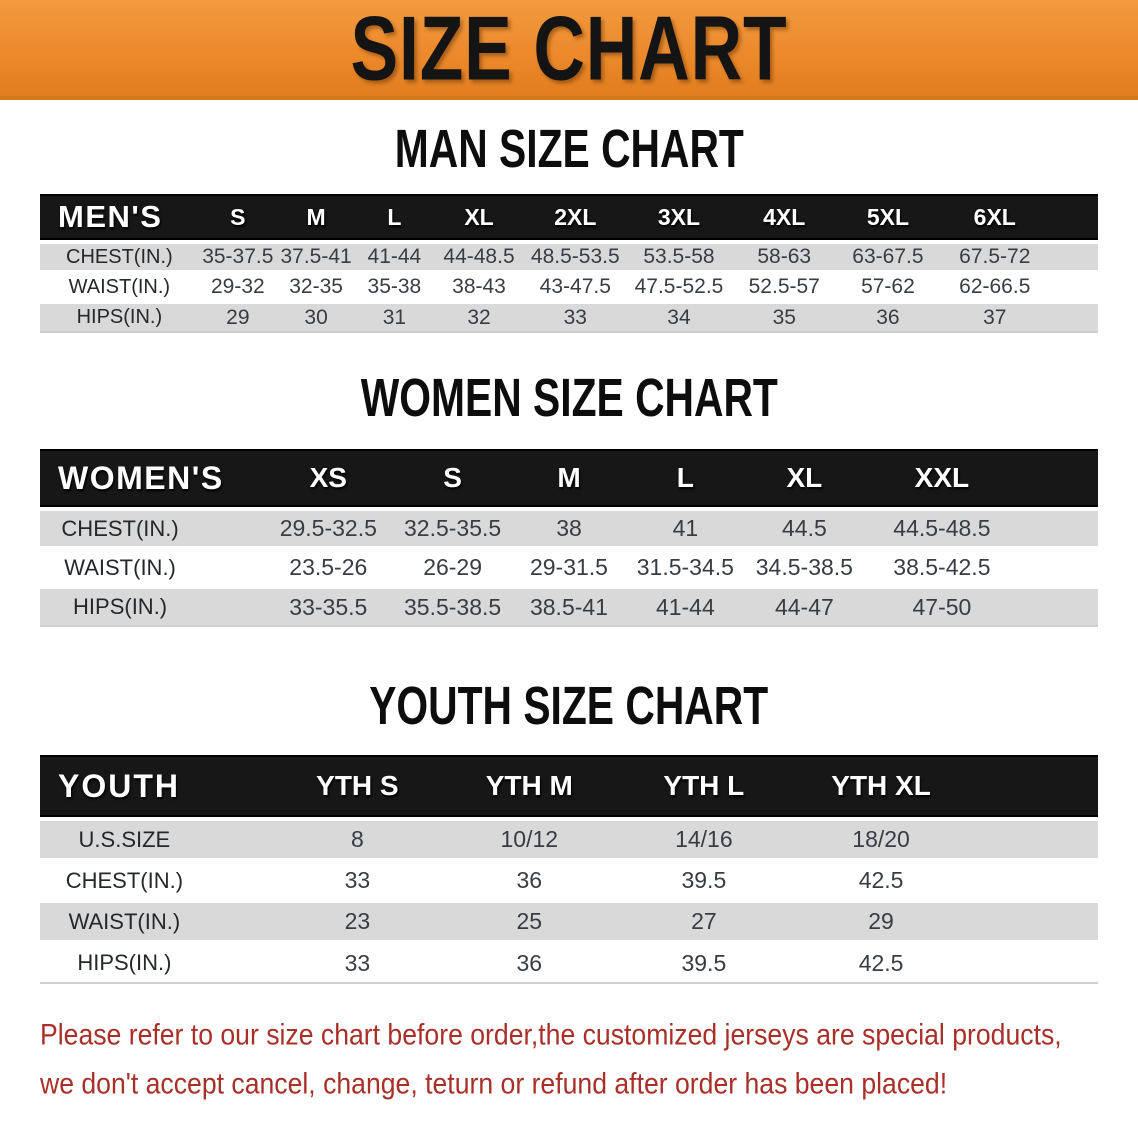  What do you see at coordinates (479, 317) in the screenshot?
I see `table-cell: 32` at bounding box center [479, 317].